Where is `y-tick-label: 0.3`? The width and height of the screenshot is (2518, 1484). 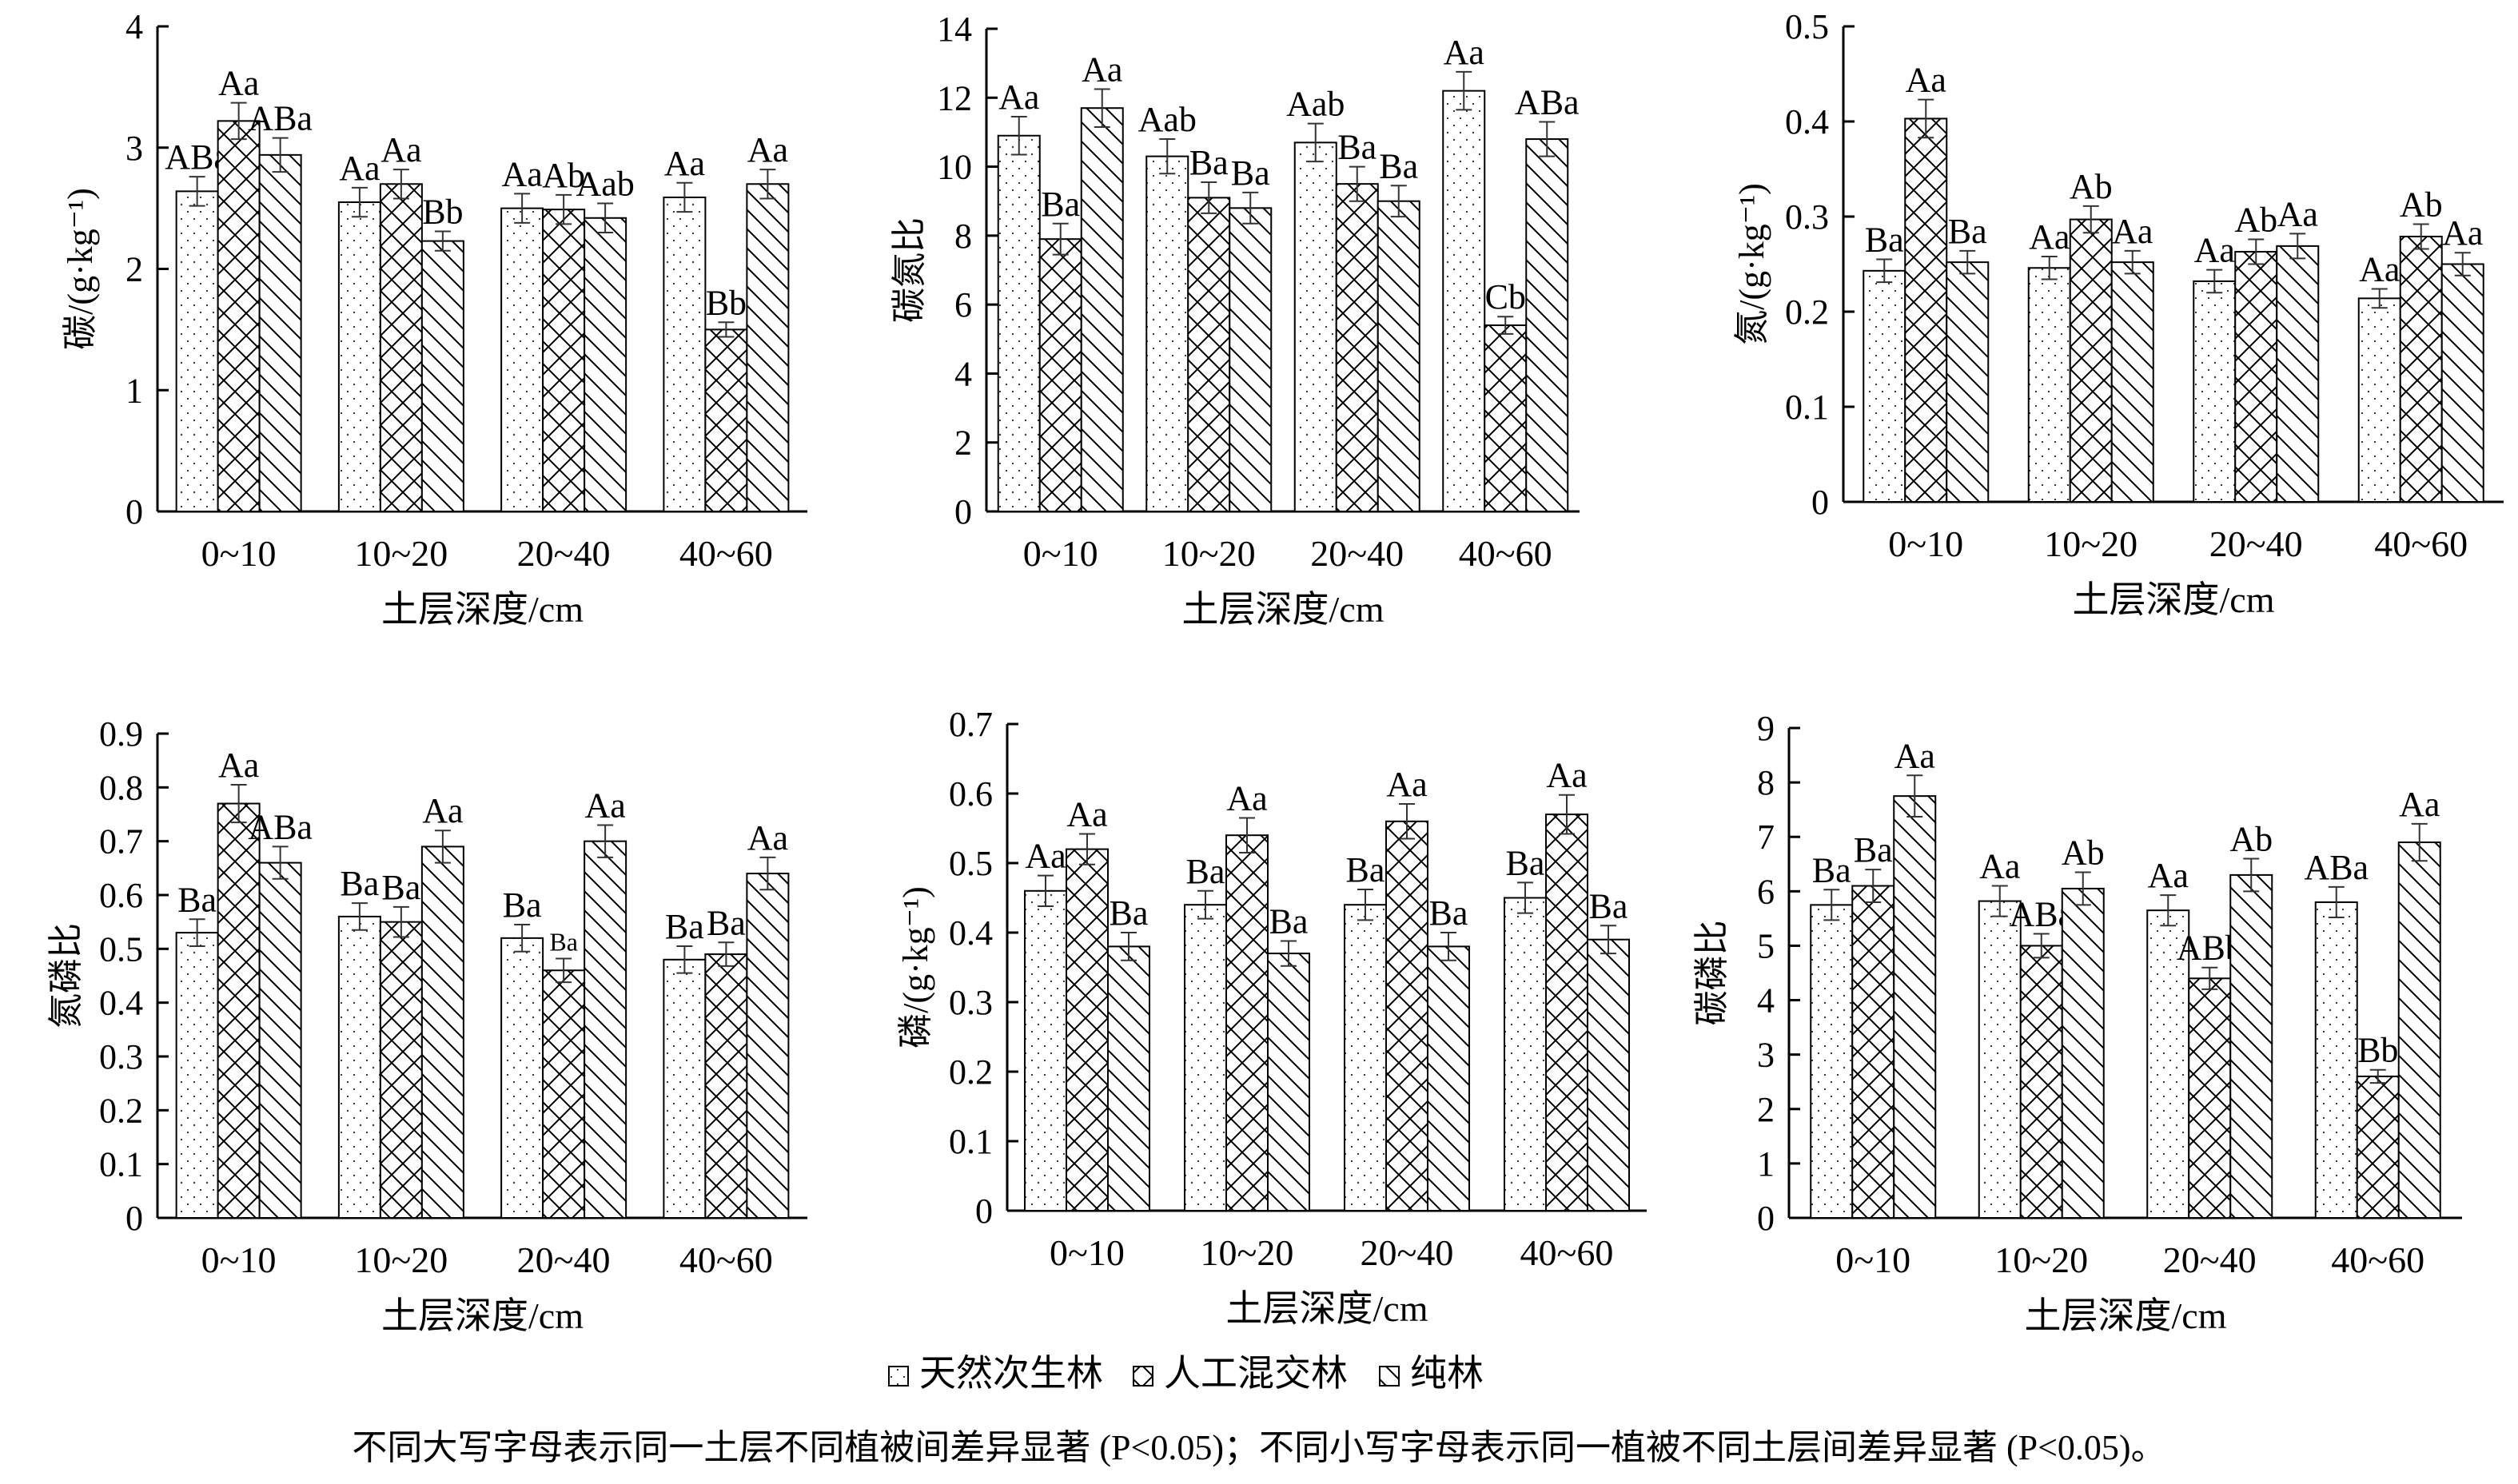
y-tick-label: 0.3 is located at coordinates (971, 1002).